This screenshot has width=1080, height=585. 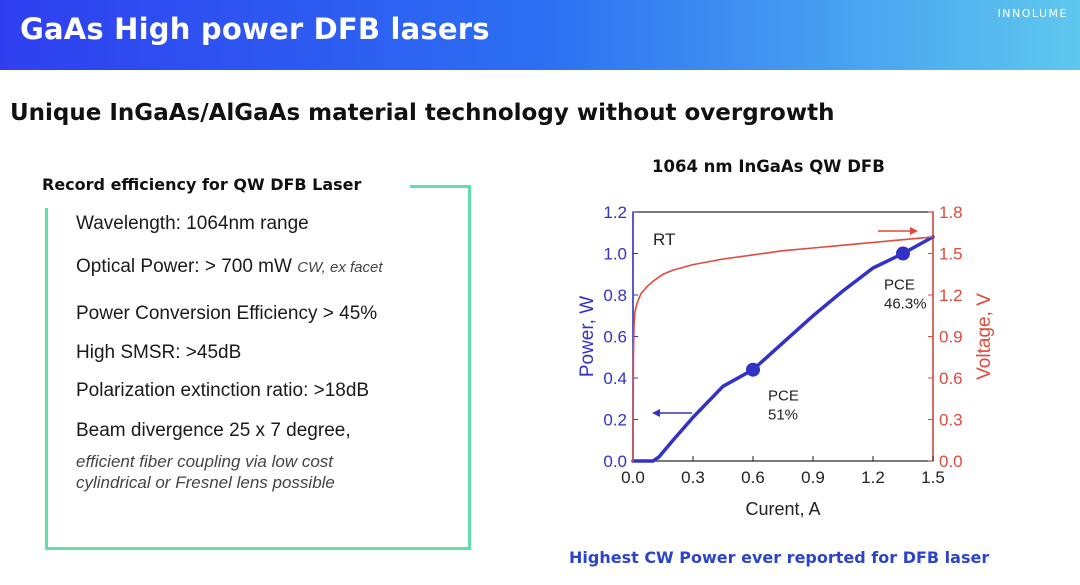 I want to click on y-right-tick-label: 0.0, so click(x=951, y=461).